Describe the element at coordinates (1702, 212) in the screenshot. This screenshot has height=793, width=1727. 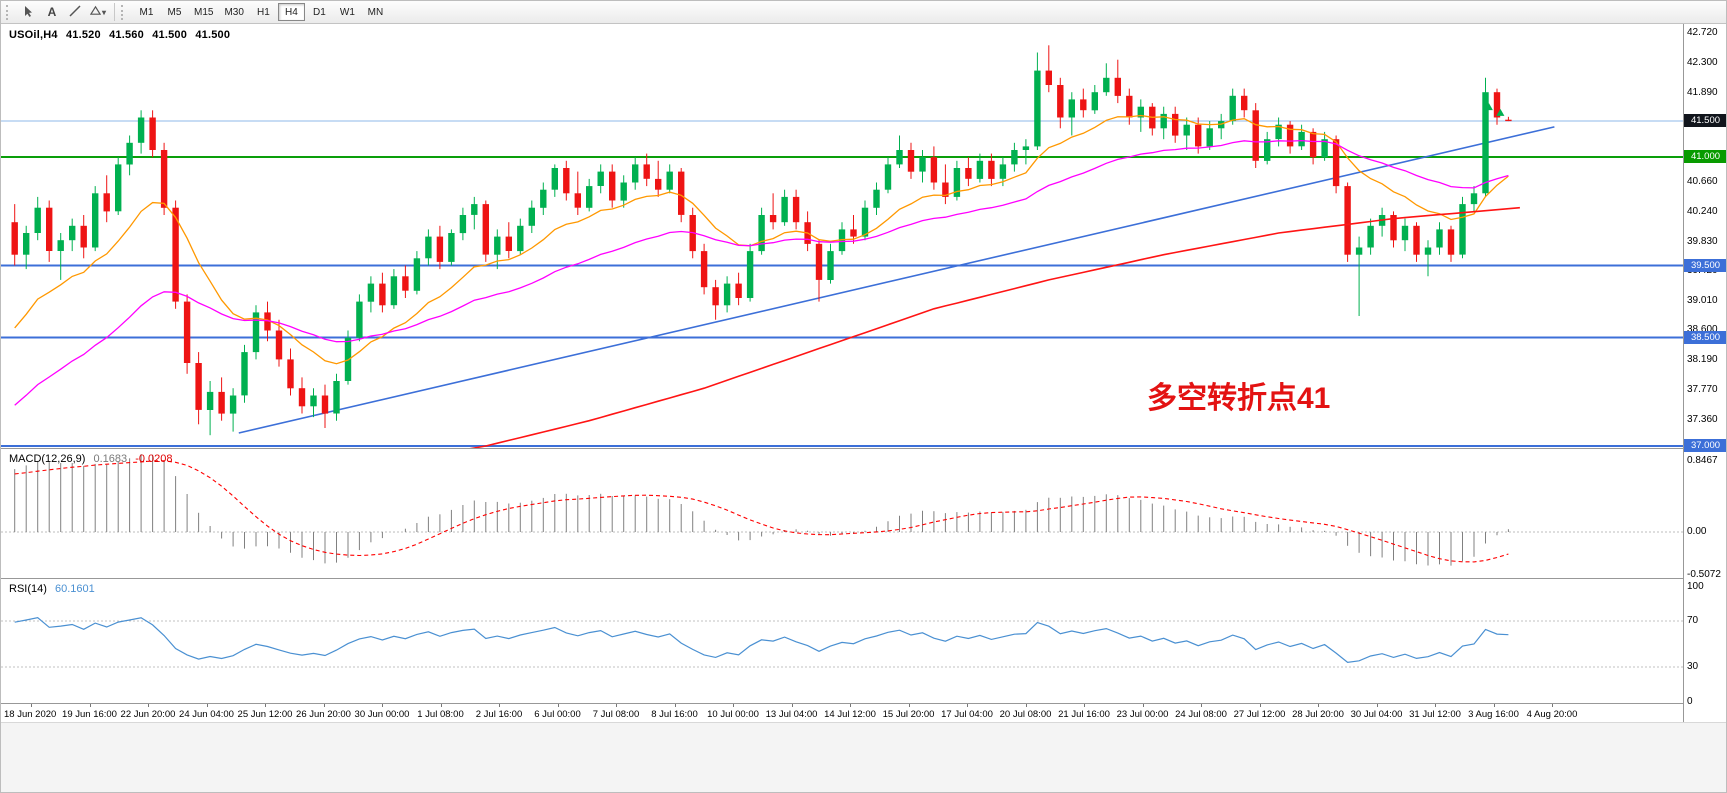
I see `price-tick-label: 40.240` at that location.